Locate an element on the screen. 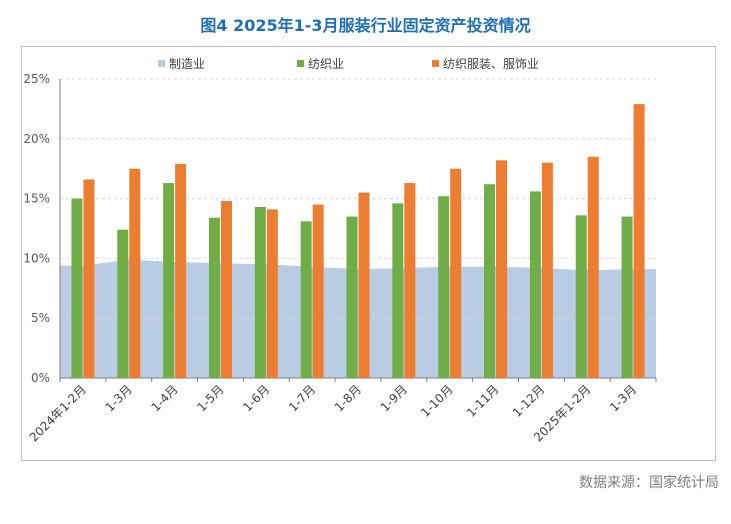  data-source: 数据来源：国家统计局 is located at coordinates (649, 483).